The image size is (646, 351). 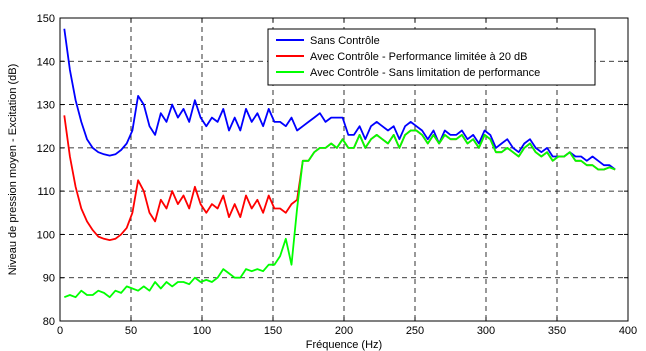 I want to click on legend-label-0: Sans Contrôle, so click(x=345, y=41).